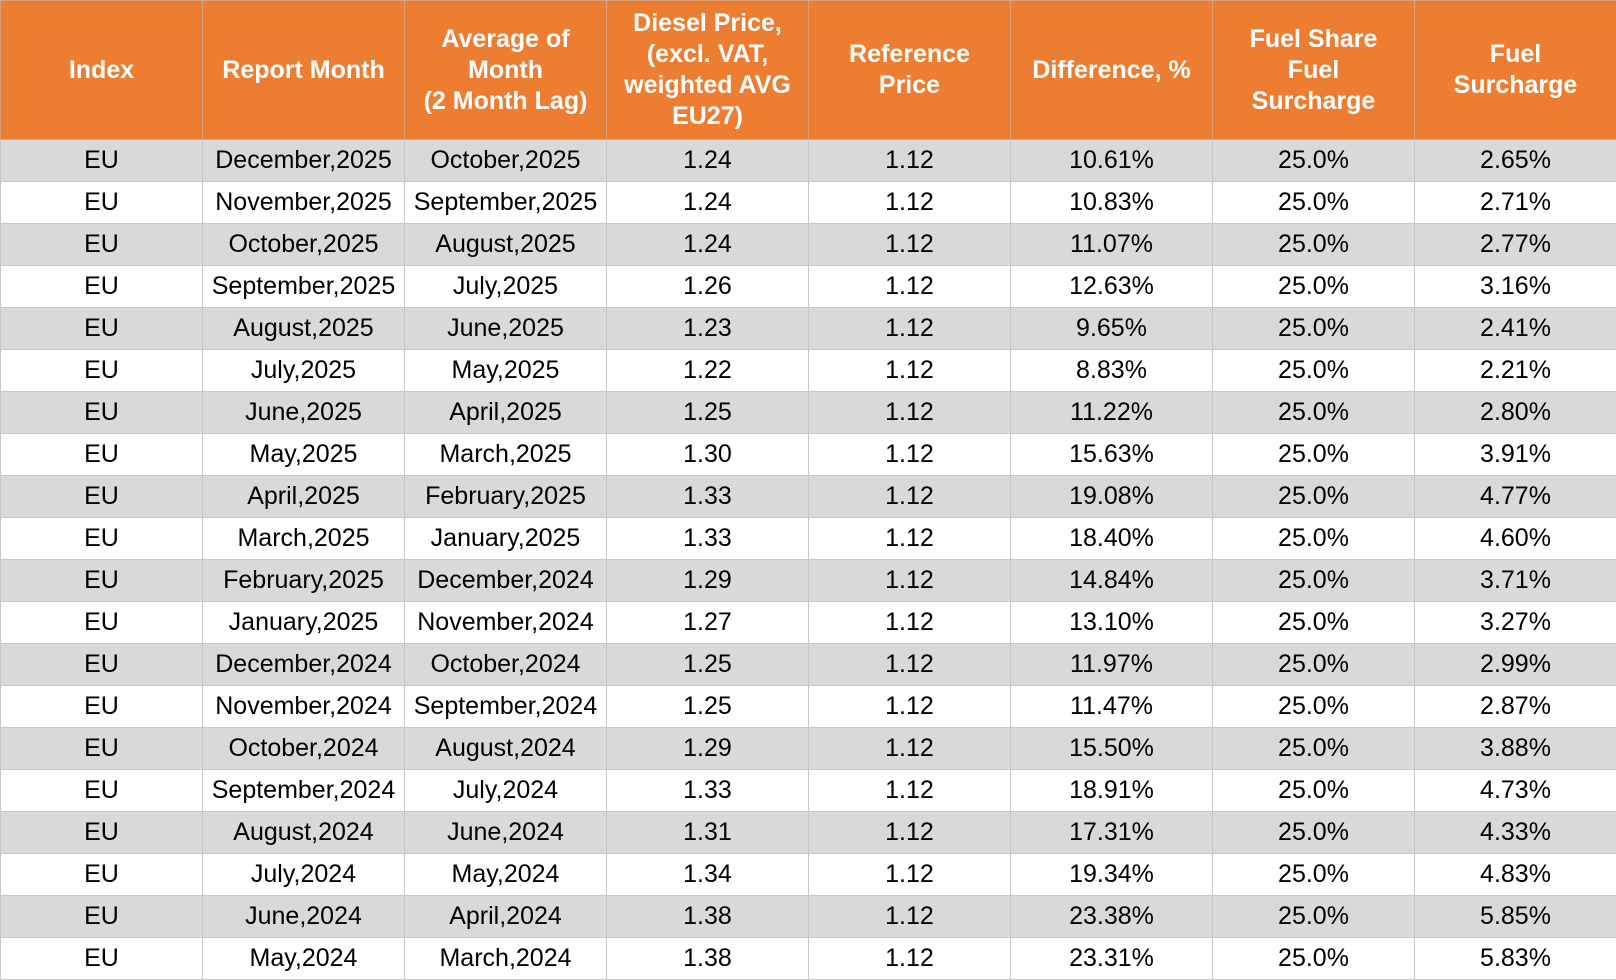 Image resolution: width=1616 pixels, height=980 pixels. I want to click on header-cell: Index, so click(101, 70).